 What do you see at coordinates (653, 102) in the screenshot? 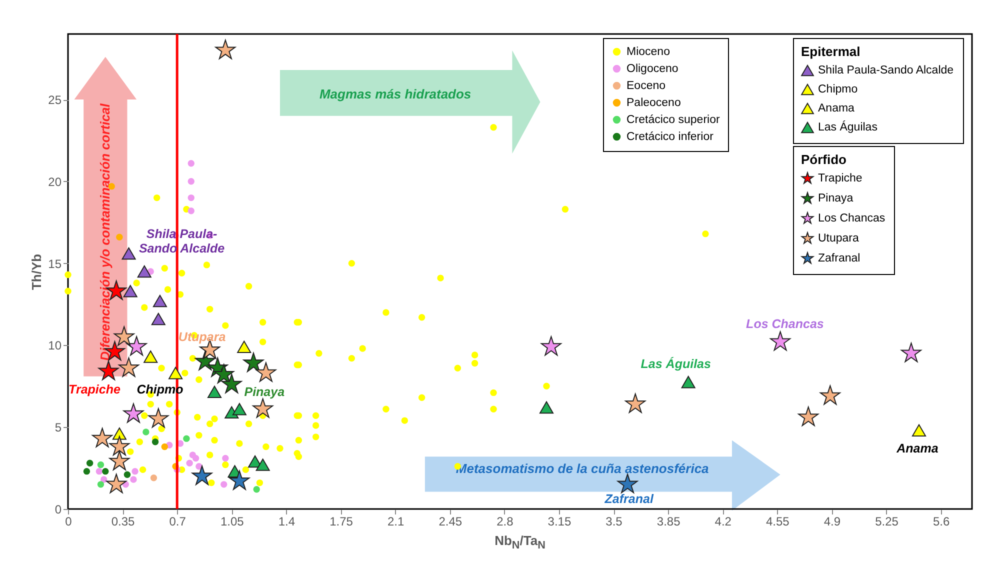
I see `legend-label: Paleoceno` at bounding box center [653, 102].